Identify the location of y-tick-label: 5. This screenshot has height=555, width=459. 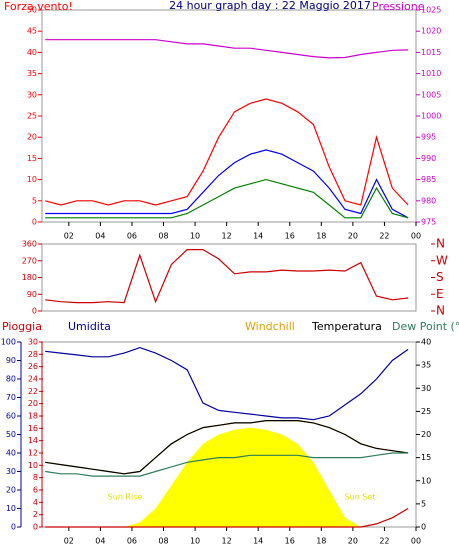
(34, 200).